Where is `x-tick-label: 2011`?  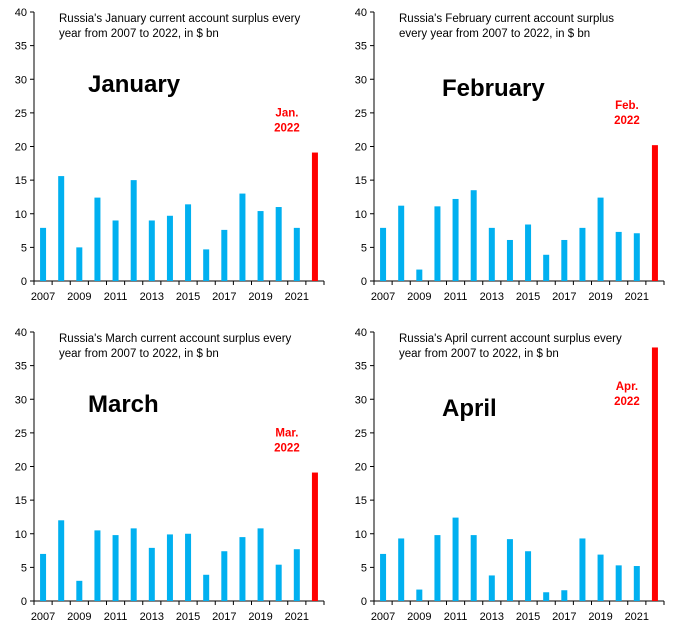 x-tick-label: 2011 is located at coordinates (456, 617).